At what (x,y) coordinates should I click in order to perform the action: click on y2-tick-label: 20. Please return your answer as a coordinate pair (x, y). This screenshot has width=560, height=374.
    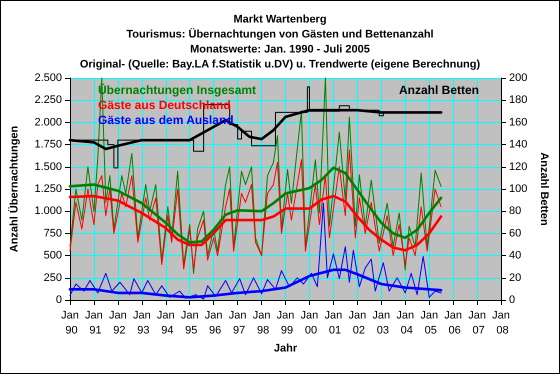
    Looking at the image, I should click on (515, 278).